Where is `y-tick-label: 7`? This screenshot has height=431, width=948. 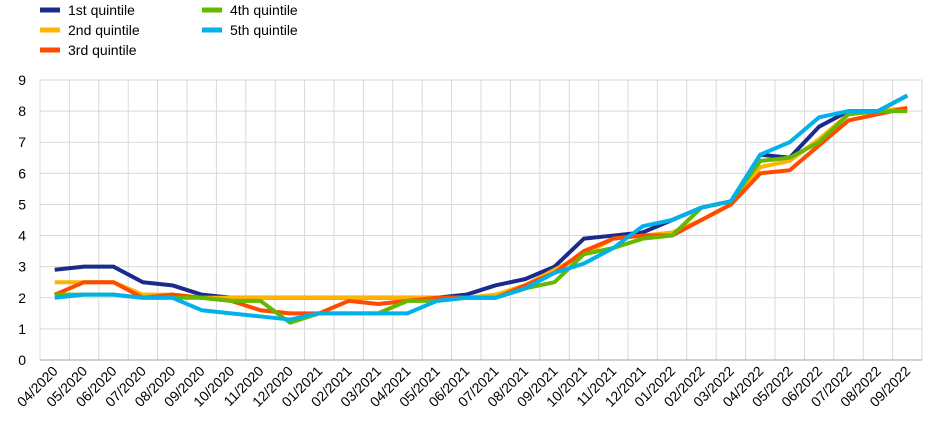
y-tick-label: 7 is located at coordinates (22, 142).